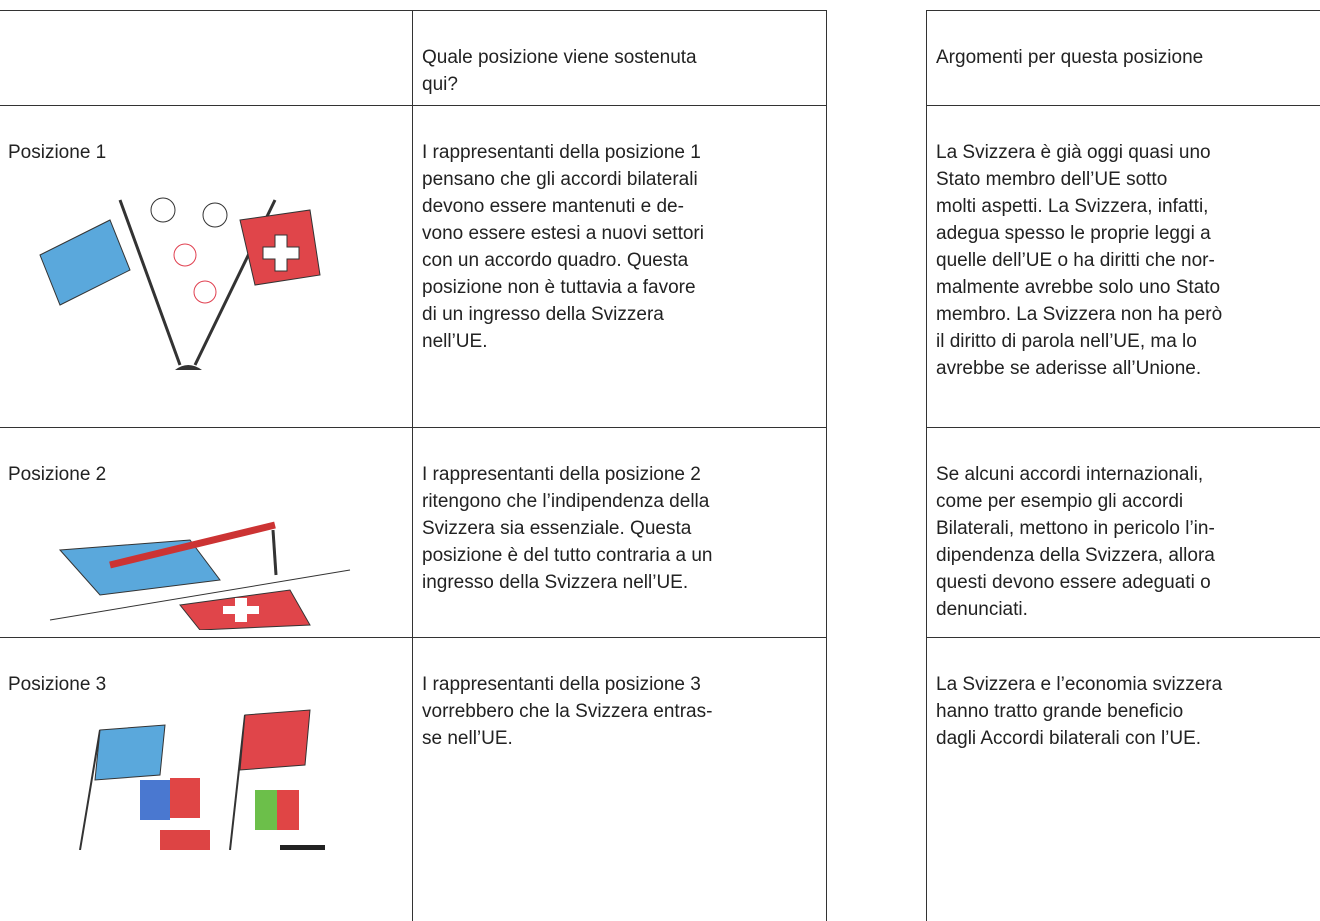  What do you see at coordinates (1066, 341) in the screenshot?
I see `text-line: il diritto di parola nell’UE, ma lo` at bounding box center [1066, 341].